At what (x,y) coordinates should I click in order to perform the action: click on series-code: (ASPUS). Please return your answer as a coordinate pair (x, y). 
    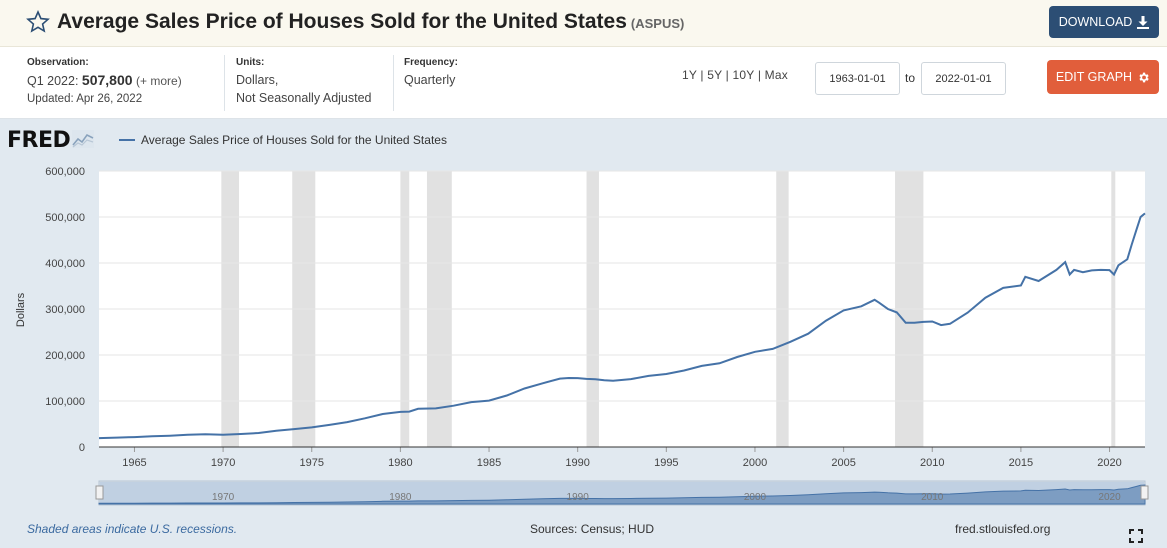
    Looking at the image, I should click on (657, 23).